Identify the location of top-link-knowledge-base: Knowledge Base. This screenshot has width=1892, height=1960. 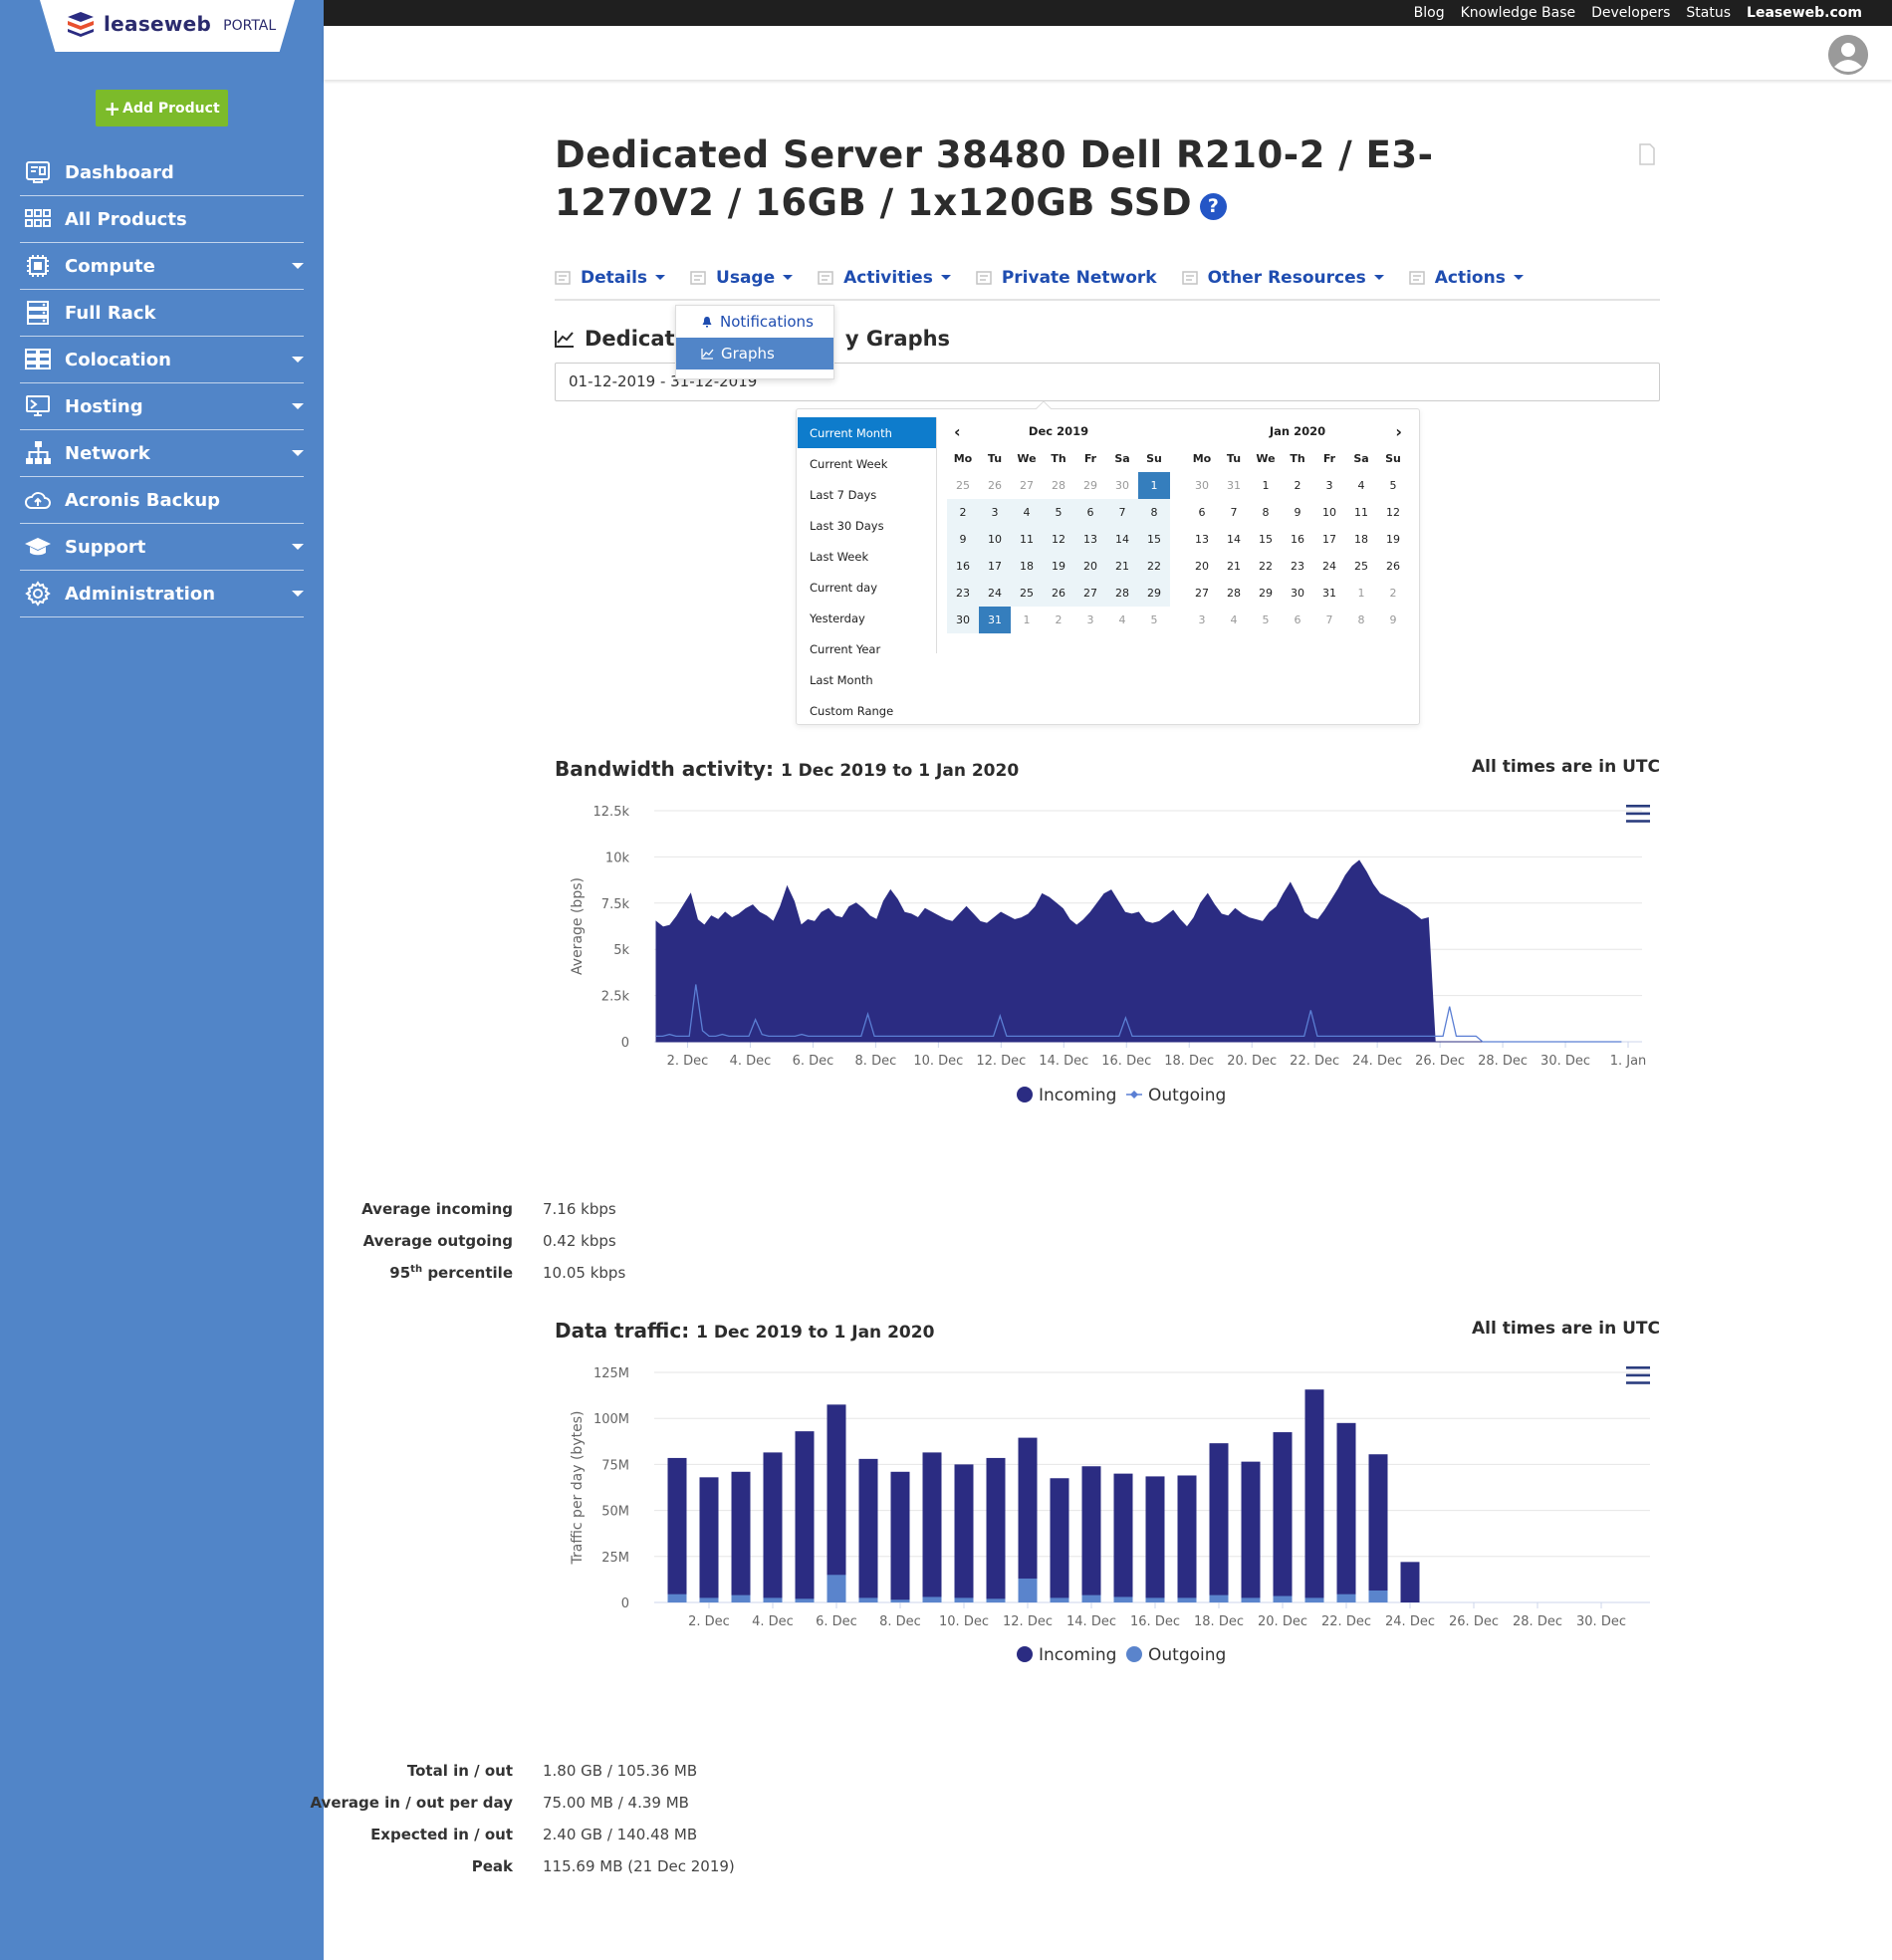
(1518, 13).